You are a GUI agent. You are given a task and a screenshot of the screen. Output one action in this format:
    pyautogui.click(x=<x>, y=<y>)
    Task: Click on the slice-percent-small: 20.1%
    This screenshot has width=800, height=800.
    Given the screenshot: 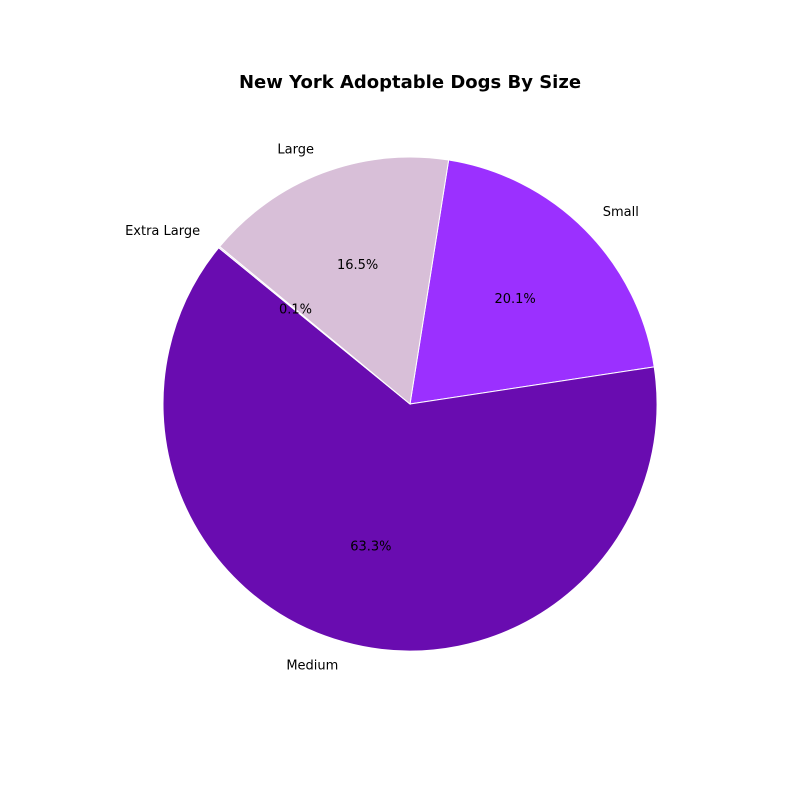 What is the action you would take?
    pyautogui.click(x=514, y=299)
    